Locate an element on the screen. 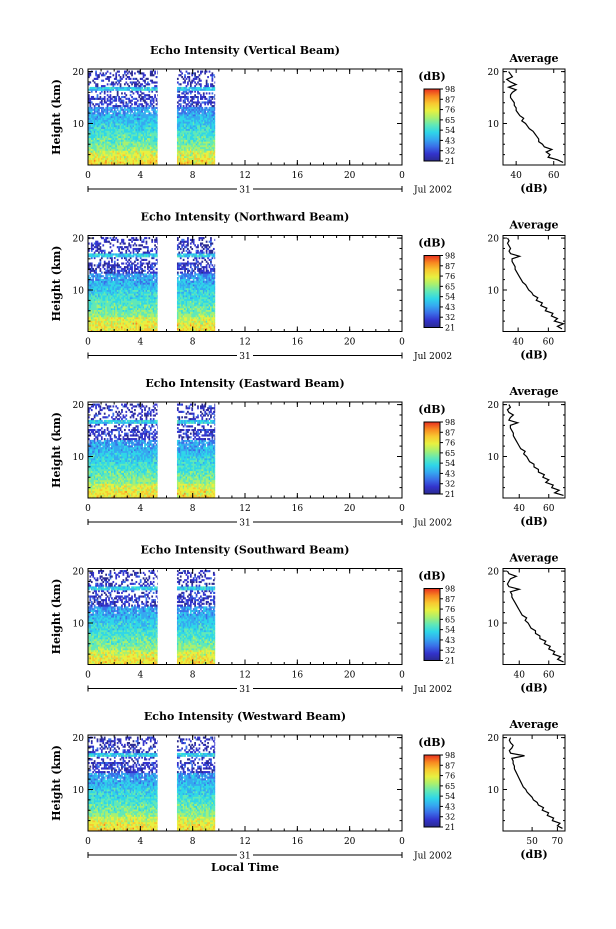 Image resolution: width=616 pixels, height=929 pixels. colorbar is located at coordinates (432, 125).